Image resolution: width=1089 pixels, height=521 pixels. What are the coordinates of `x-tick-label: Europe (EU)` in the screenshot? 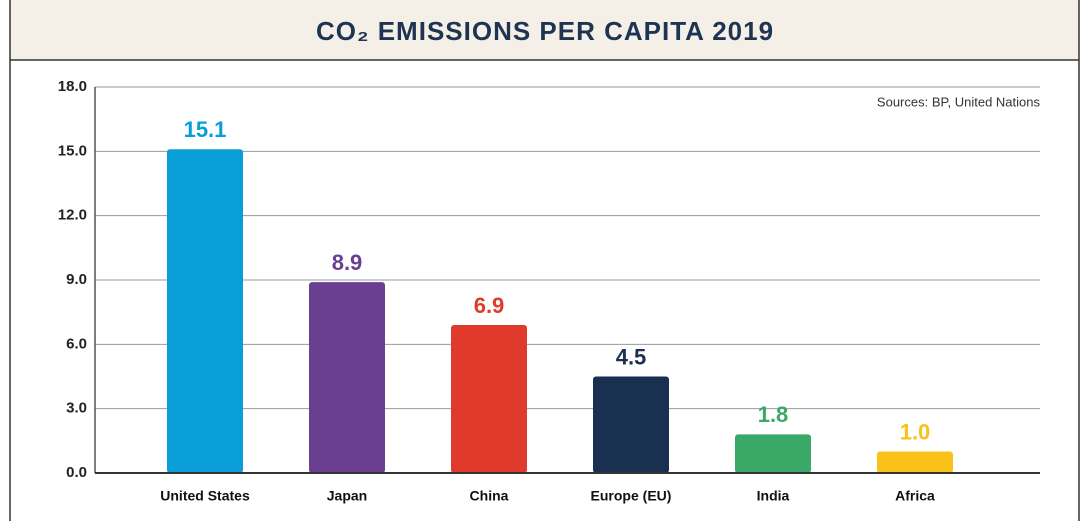 It's located at (631, 496).